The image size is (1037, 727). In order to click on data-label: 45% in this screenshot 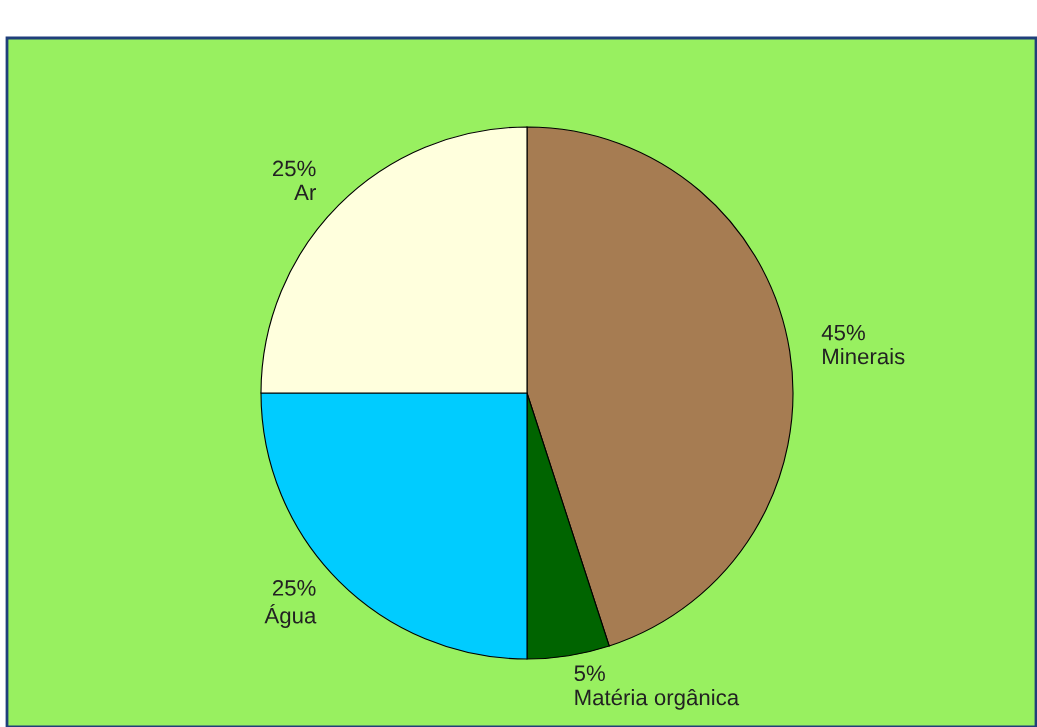, I will do `click(843, 332)`.